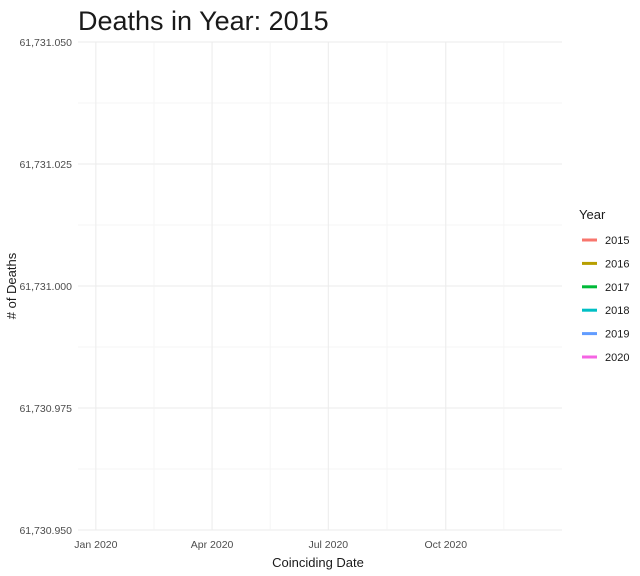  What do you see at coordinates (45, 531) in the screenshot?
I see `y-tick-label: 61,730.950` at bounding box center [45, 531].